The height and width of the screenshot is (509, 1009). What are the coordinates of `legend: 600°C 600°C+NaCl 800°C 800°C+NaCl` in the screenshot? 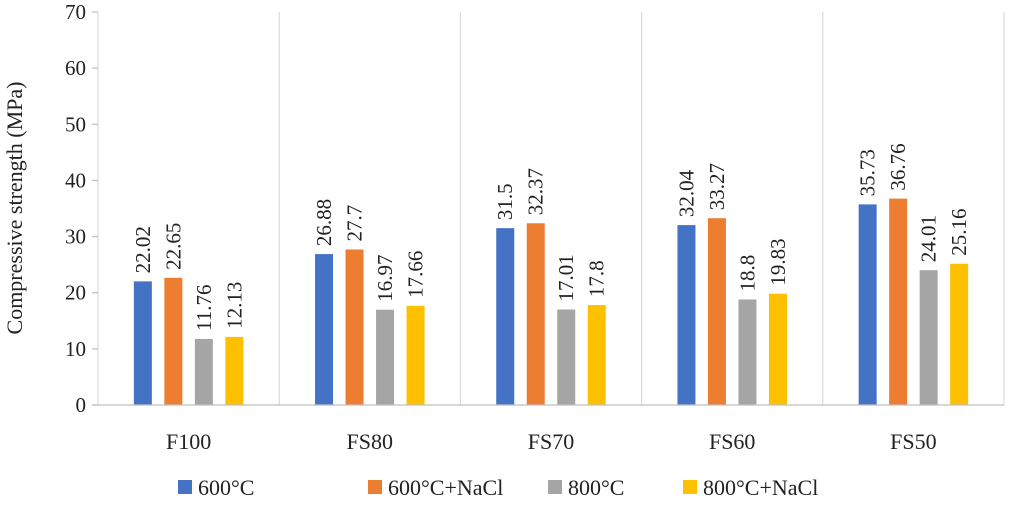 It's located at (498, 487).